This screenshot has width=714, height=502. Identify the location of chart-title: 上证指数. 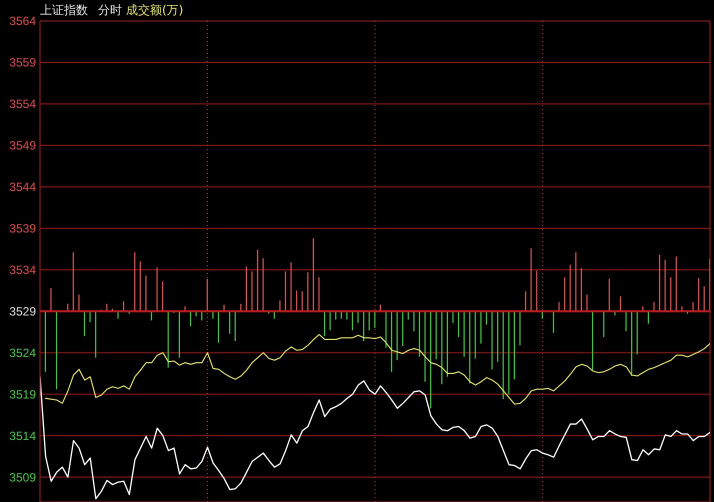
(64, 10).